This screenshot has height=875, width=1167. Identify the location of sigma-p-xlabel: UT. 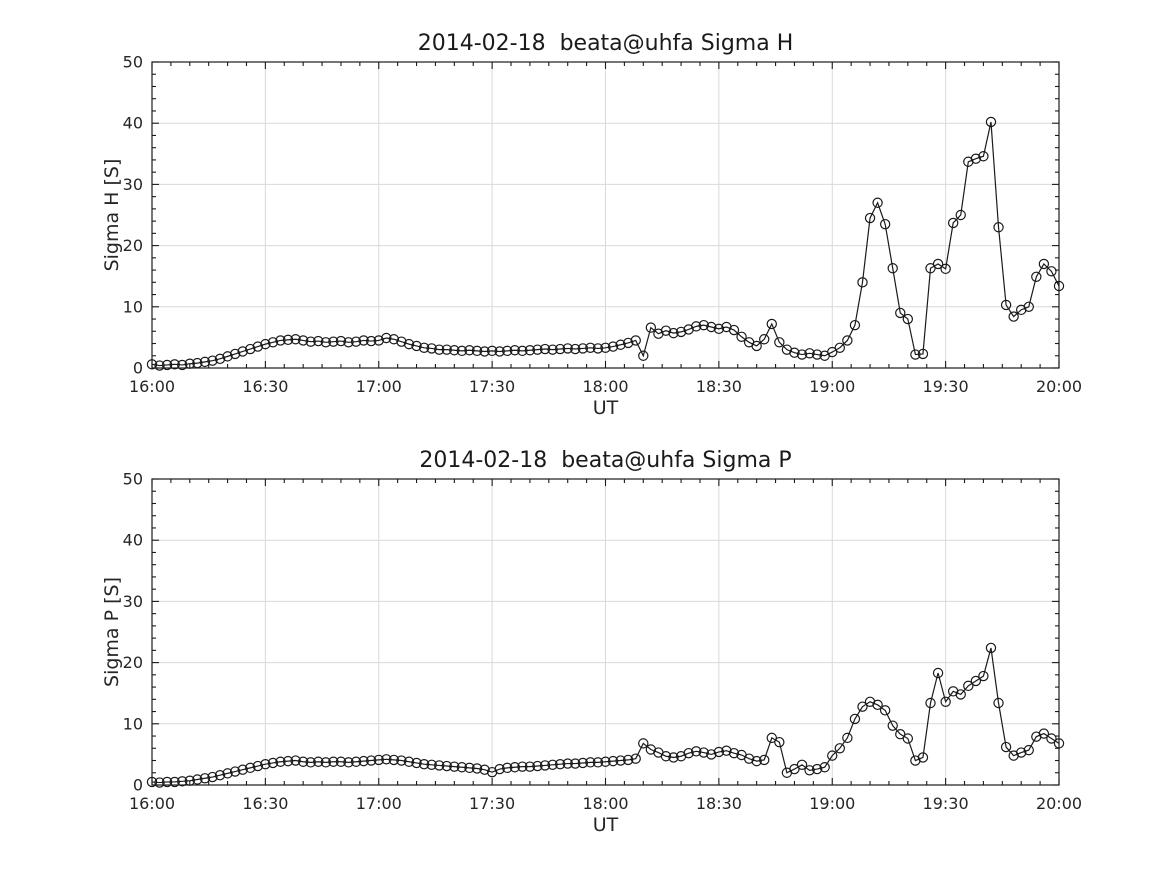
(605, 825).